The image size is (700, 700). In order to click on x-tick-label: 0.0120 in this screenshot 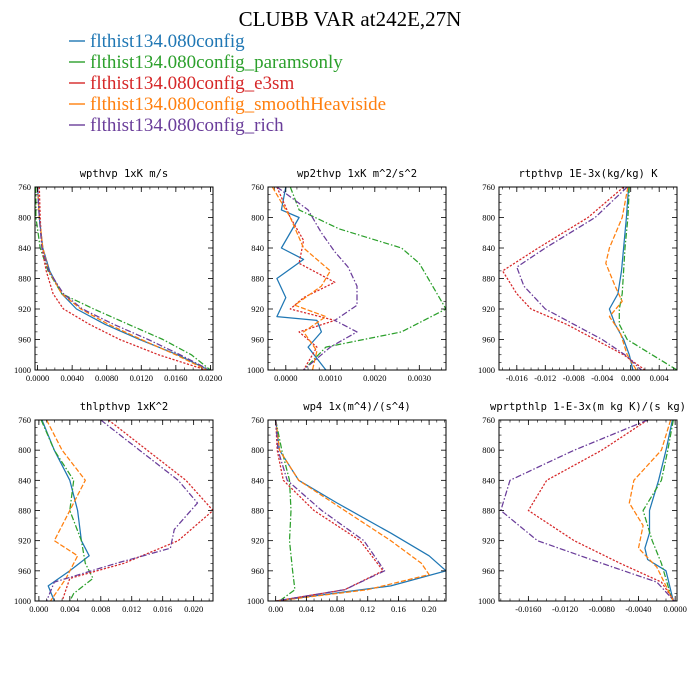, I will do `click(141, 378)`.